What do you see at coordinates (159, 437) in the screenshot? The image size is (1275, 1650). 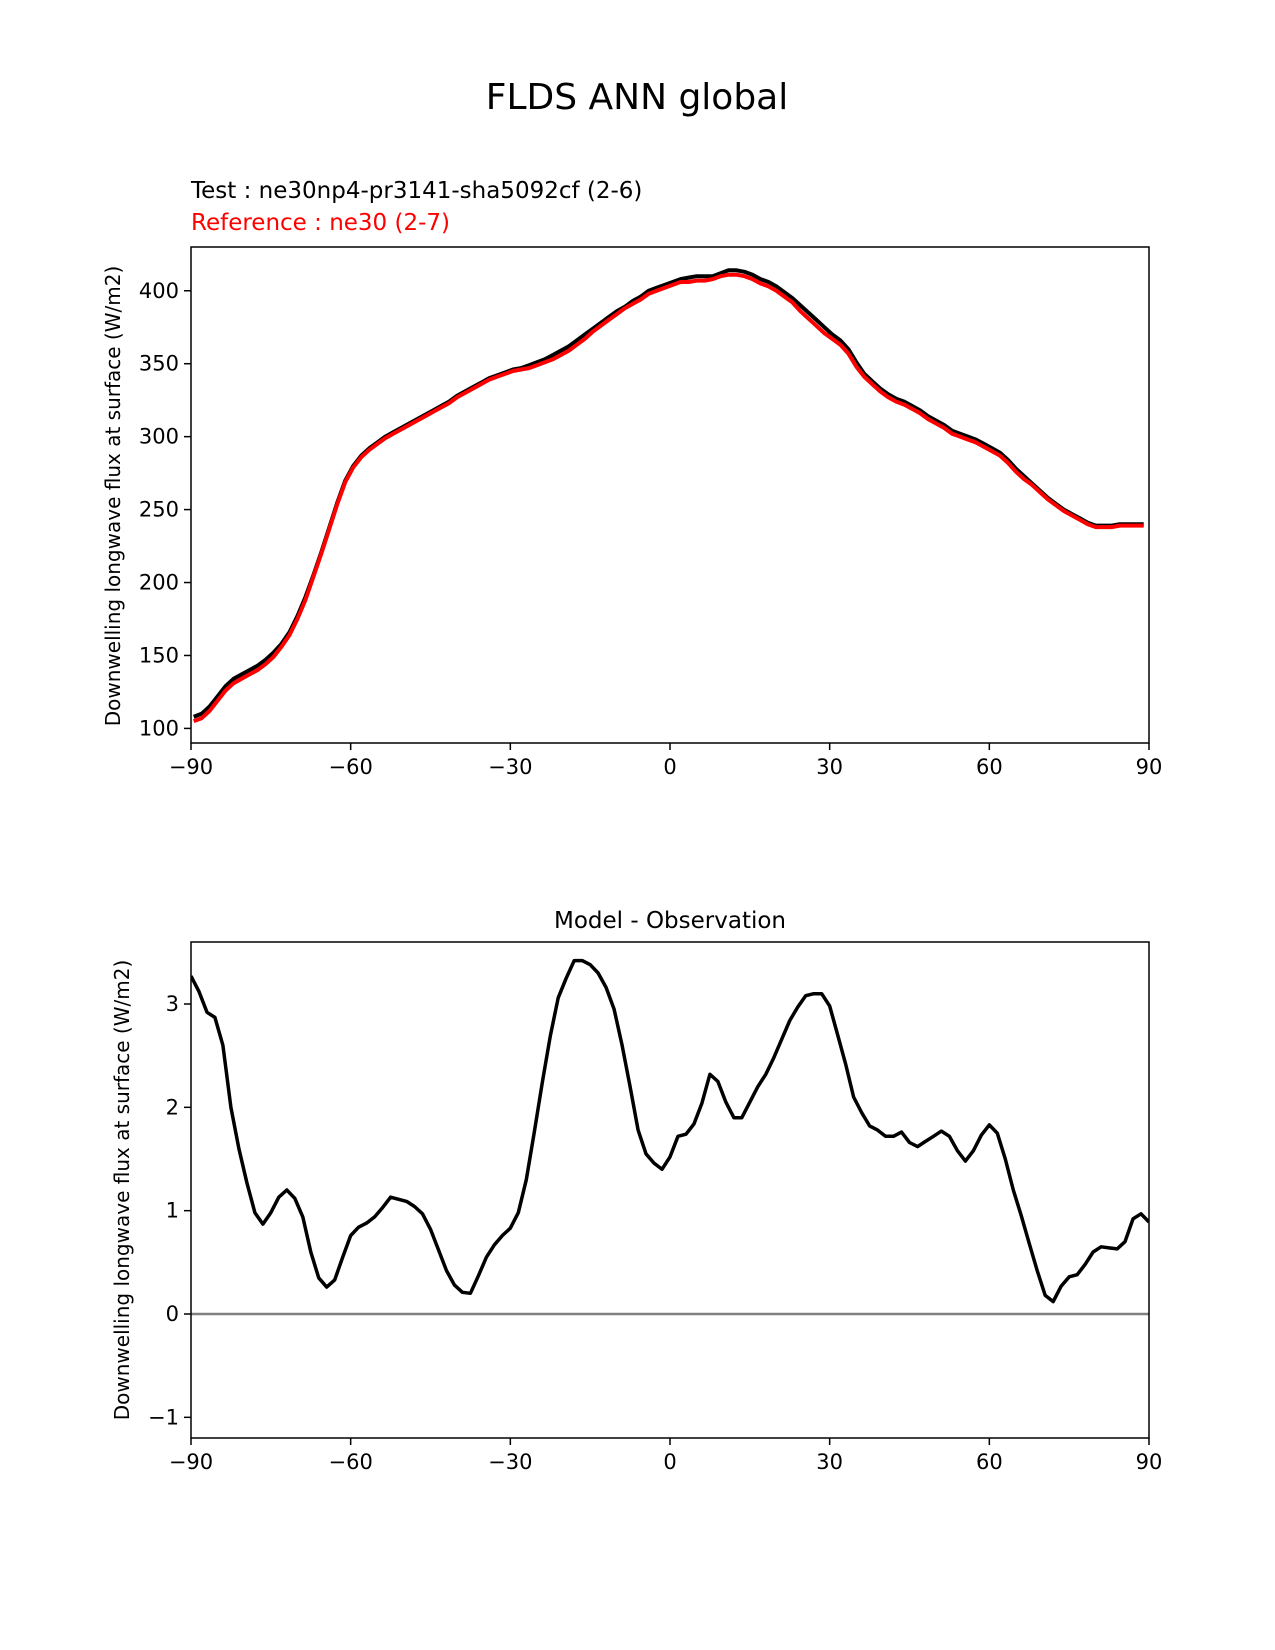 I see `top-y-tick-label: 300` at bounding box center [159, 437].